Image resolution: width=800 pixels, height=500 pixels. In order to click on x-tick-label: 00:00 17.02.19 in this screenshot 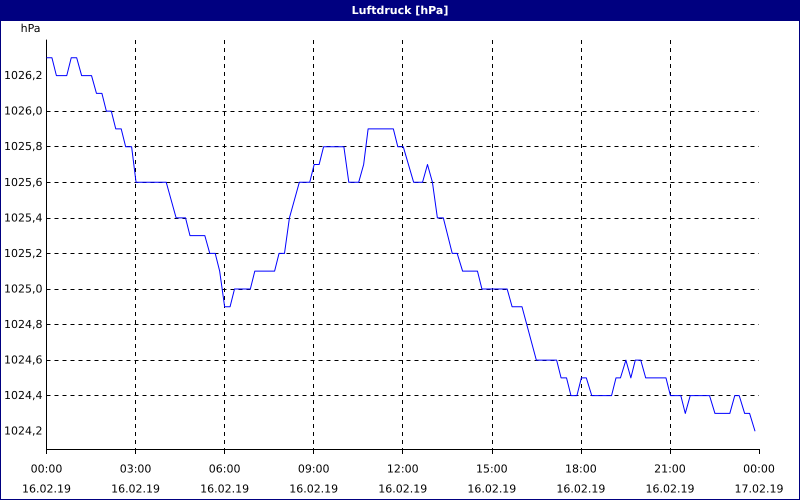, I will do `click(759, 479)`.